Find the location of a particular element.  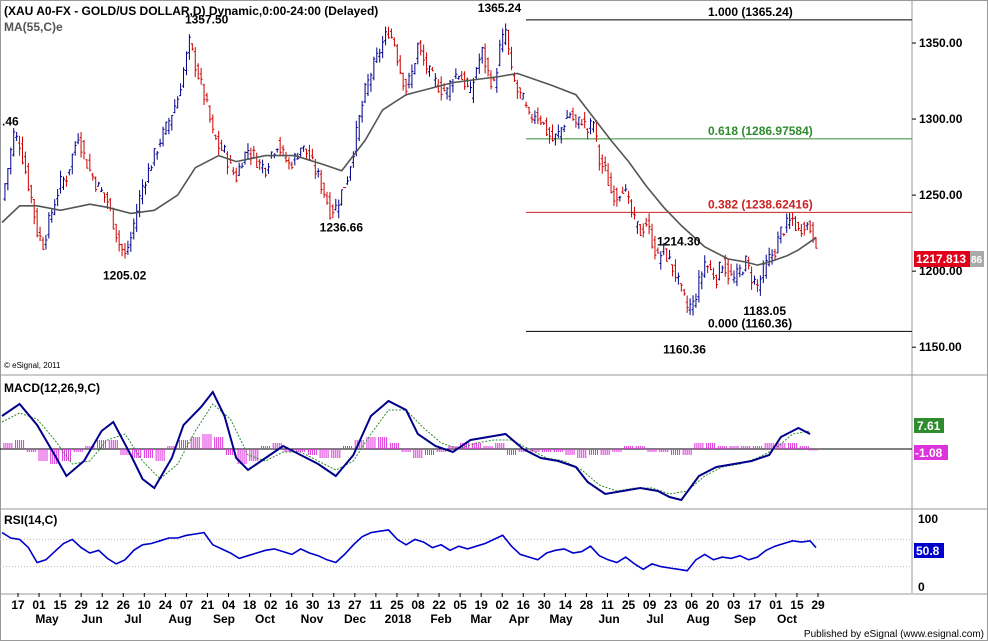

x-tick-day: 20 is located at coordinates (713, 605).